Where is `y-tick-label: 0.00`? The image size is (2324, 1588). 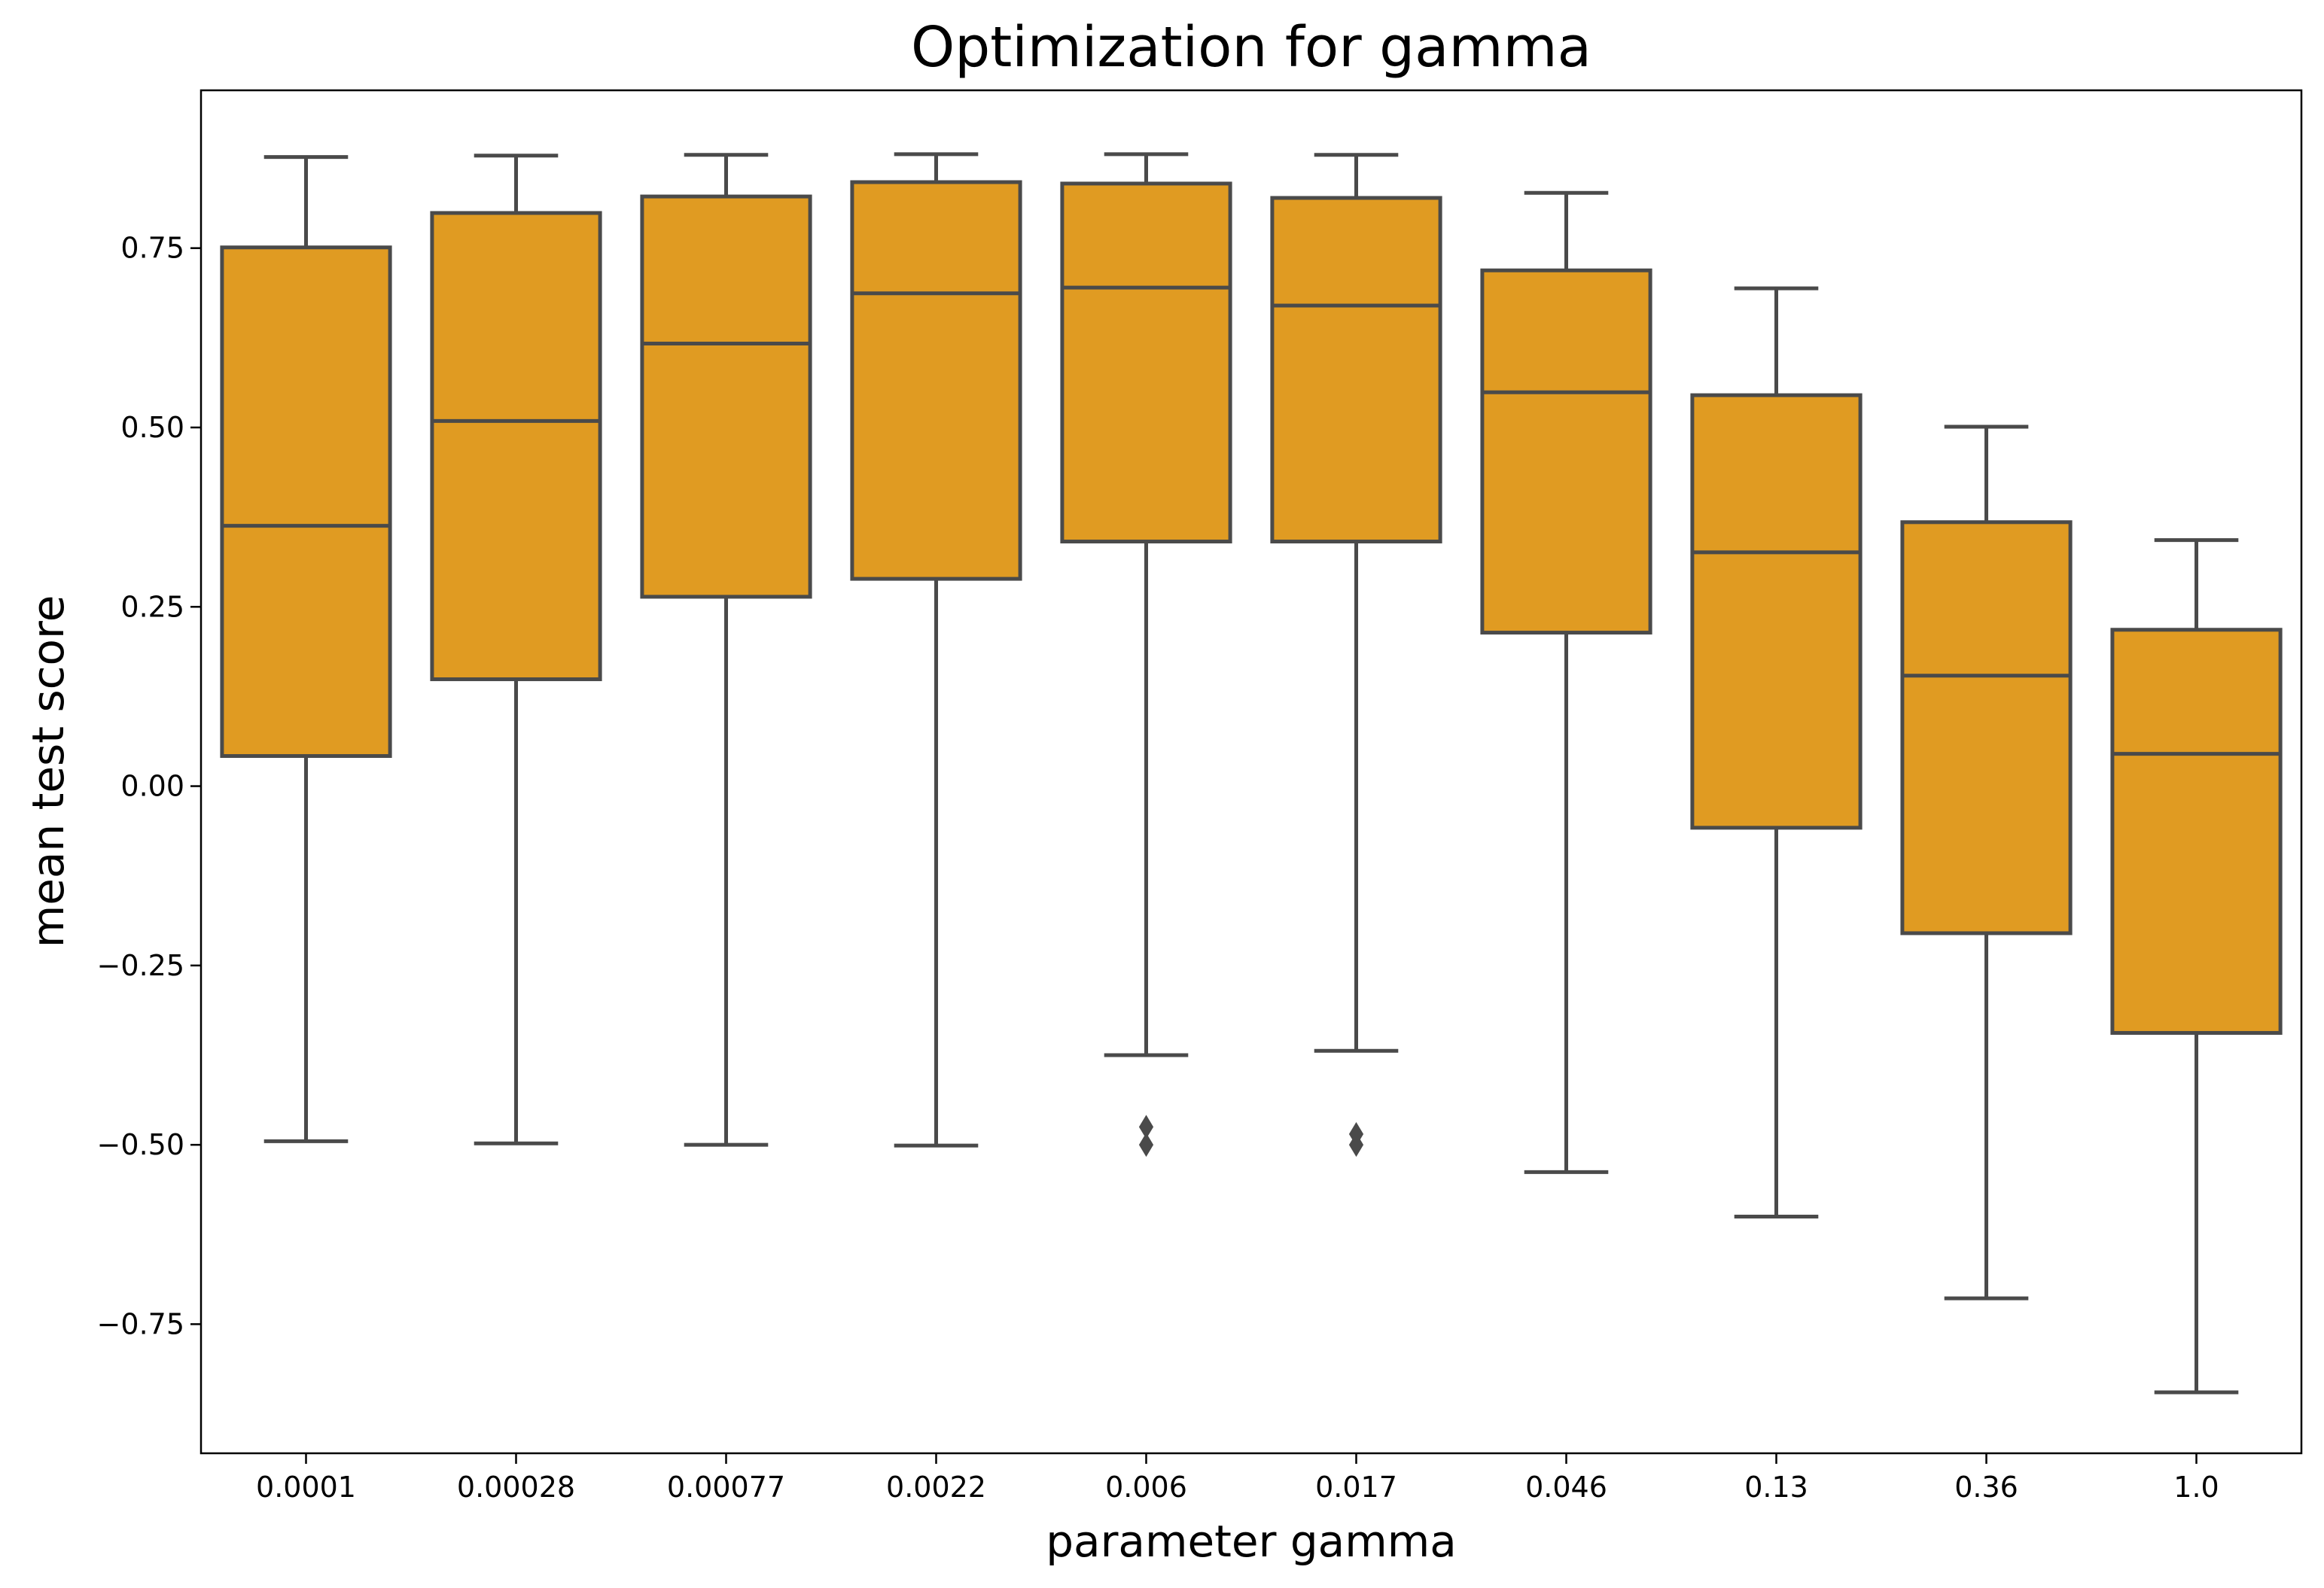
y-tick-label: 0.00 is located at coordinates (152, 786).